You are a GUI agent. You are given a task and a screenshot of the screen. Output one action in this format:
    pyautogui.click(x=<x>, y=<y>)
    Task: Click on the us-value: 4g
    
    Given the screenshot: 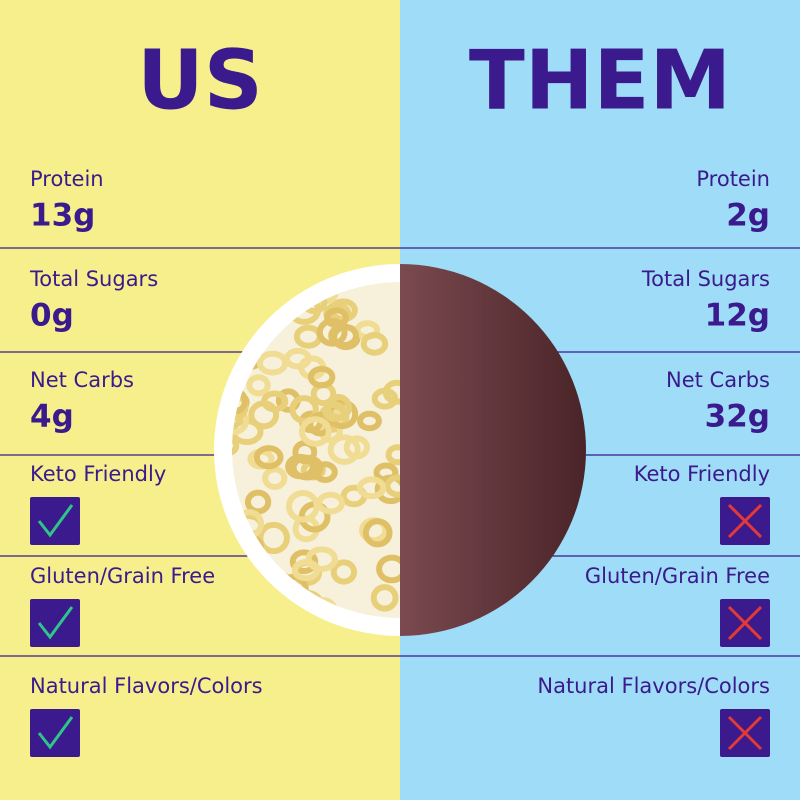 What is the action you would take?
    pyautogui.click(x=52, y=417)
    